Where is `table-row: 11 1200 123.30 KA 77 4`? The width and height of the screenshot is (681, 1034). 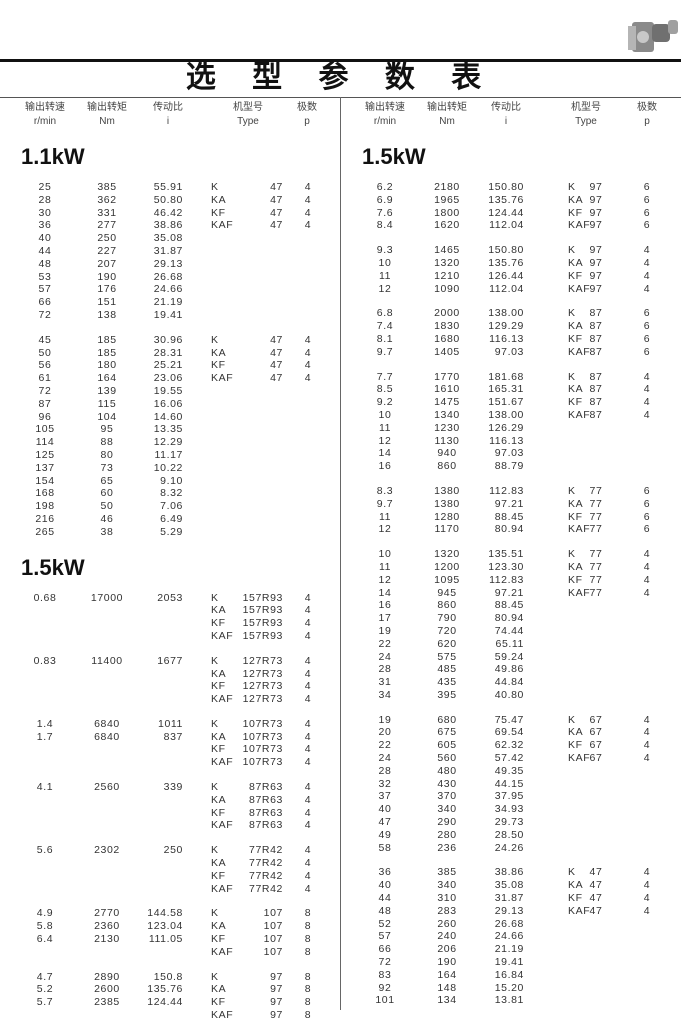 table-row: 11 1200 123.30 KA 77 4 is located at coordinates (511, 567).